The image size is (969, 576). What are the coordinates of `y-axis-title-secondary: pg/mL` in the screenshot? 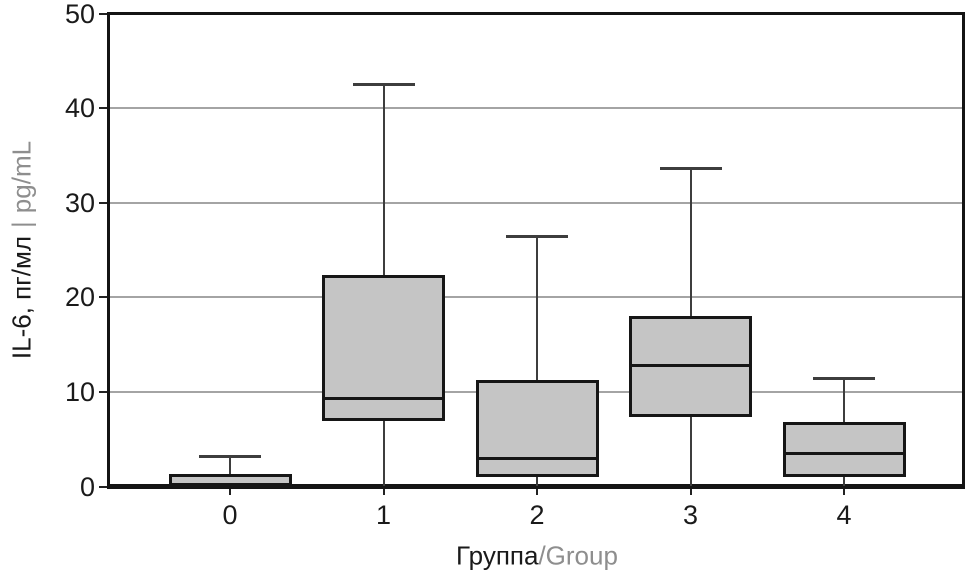 It's located at (21, 177).